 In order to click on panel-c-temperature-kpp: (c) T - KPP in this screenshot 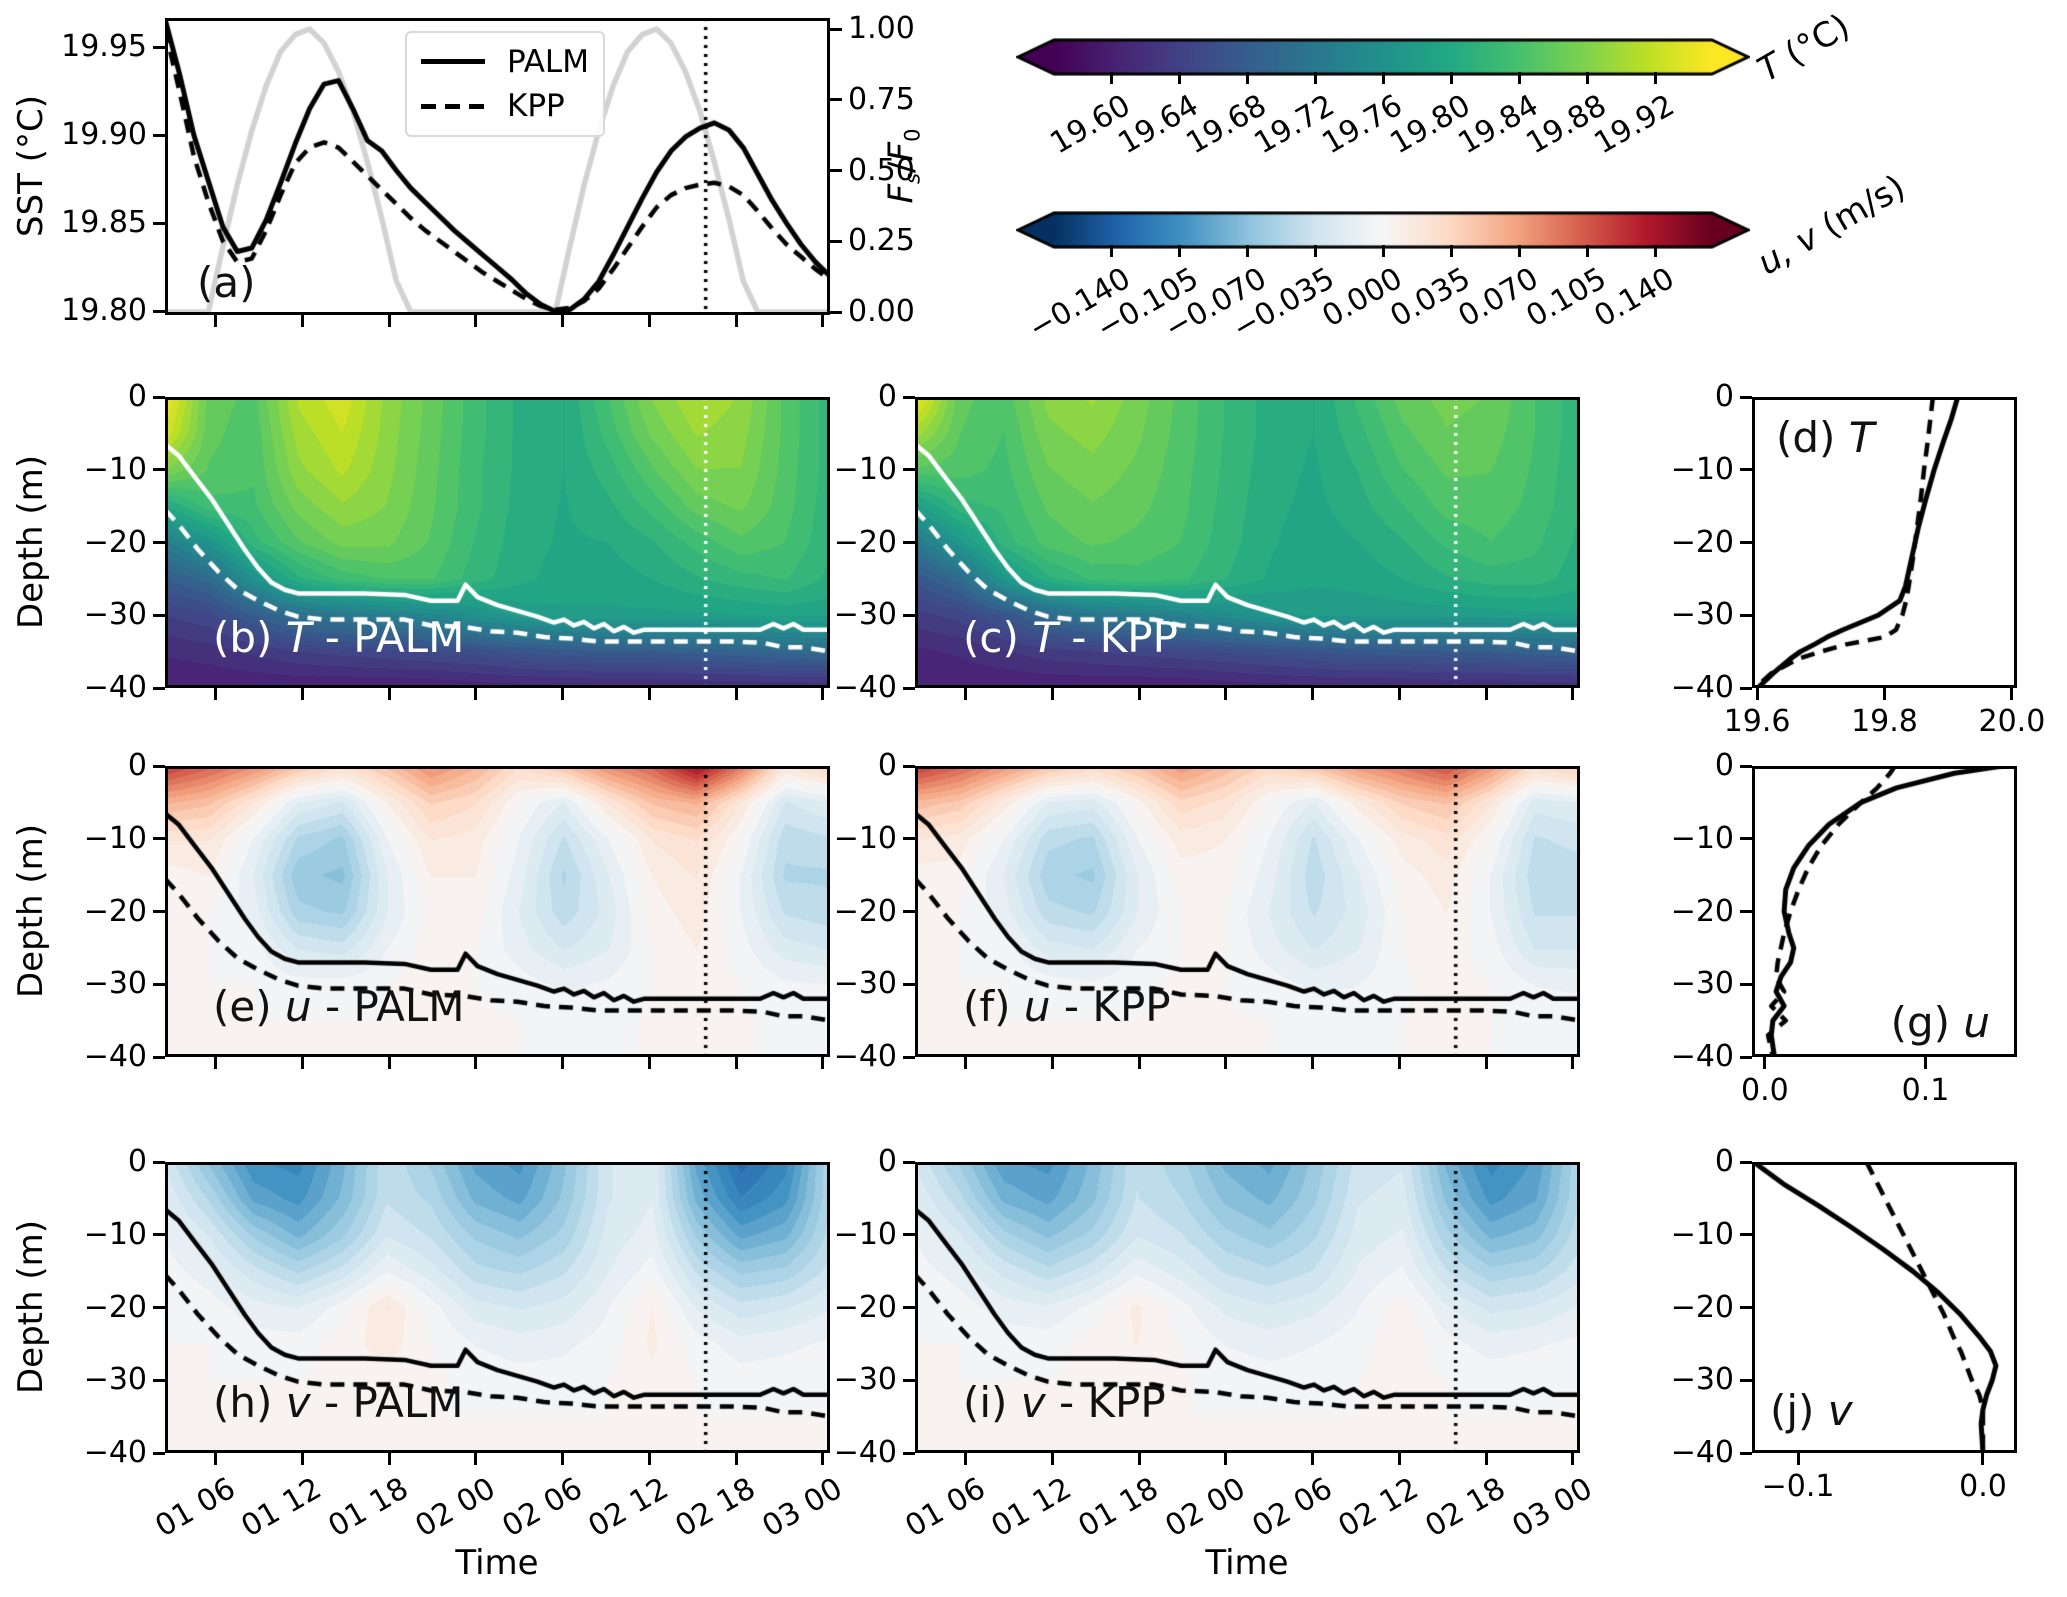, I will do `click(1247, 542)`.